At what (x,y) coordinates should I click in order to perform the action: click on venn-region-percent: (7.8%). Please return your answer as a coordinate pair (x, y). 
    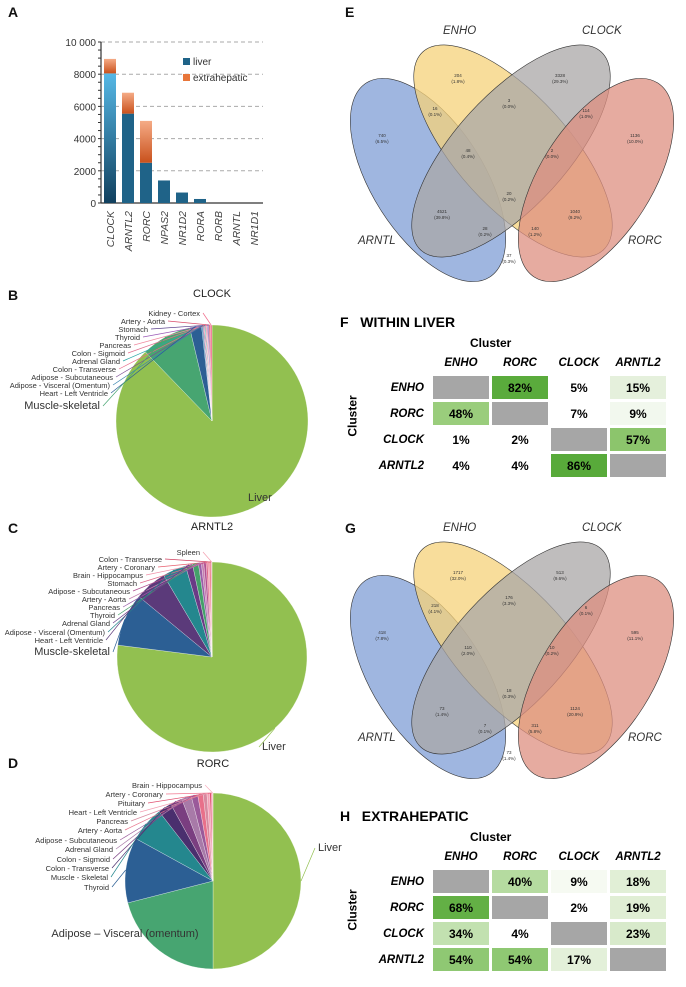
    Looking at the image, I should click on (382, 638).